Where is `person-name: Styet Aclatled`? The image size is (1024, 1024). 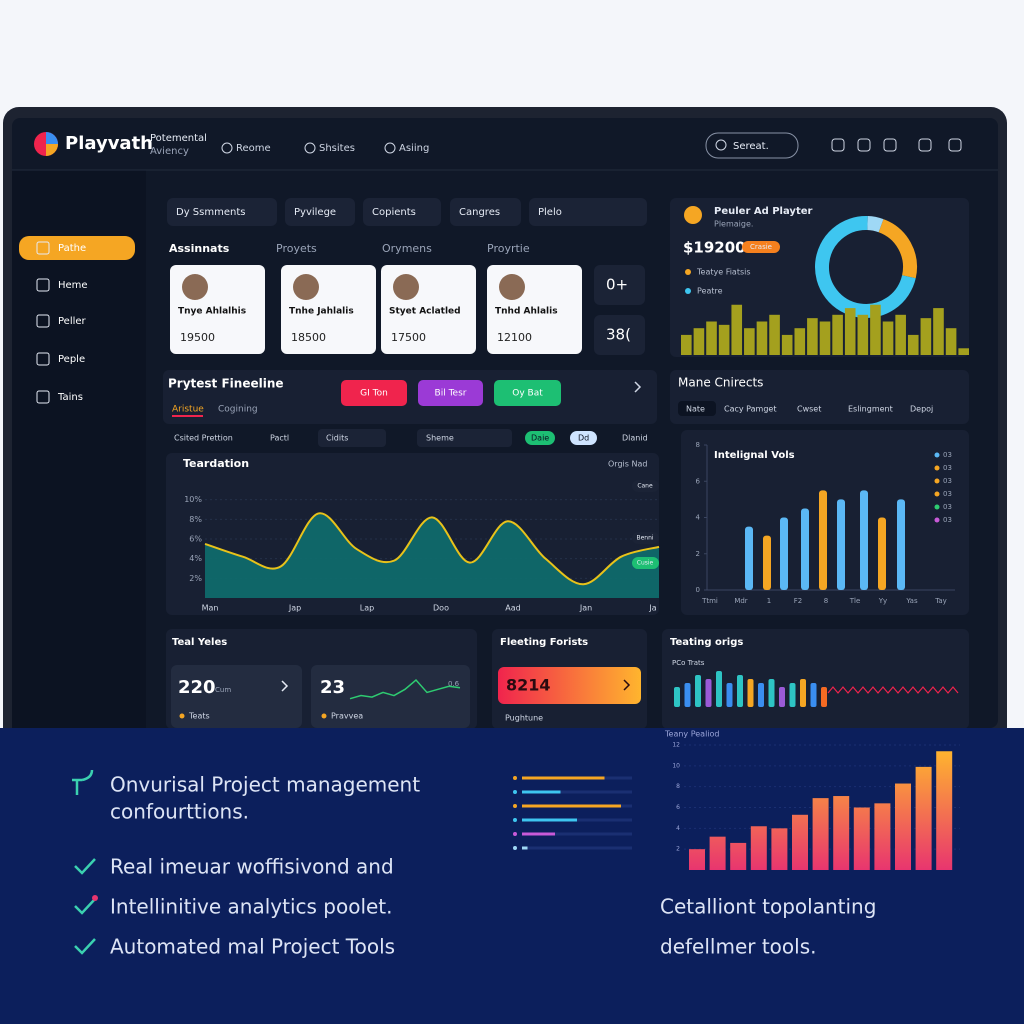
person-name: Styet Aclatled is located at coordinates (425, 312).